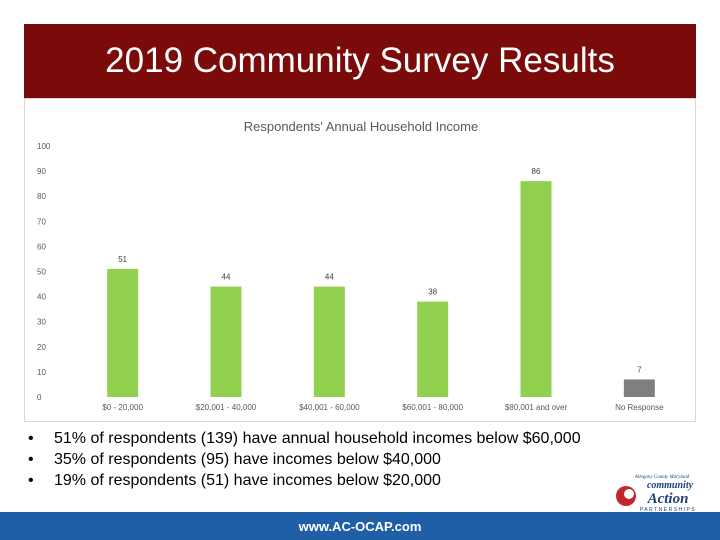 The height and width of the screenshot is (540, 720). Describe the element at coordinates (536, 171) in the screenshot. I see `data-label: 86` at that location.